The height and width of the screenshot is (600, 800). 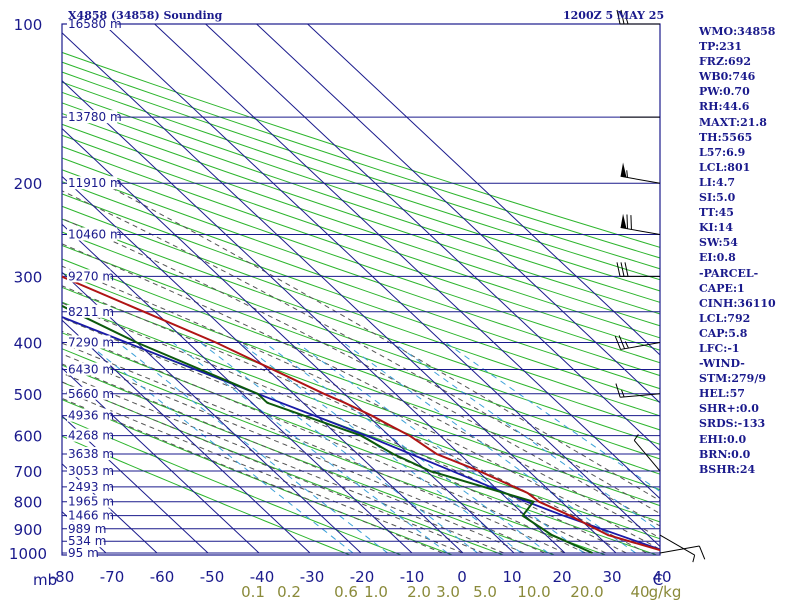 I want to click on height-label: 13780 m, so click(x=95, y=117).